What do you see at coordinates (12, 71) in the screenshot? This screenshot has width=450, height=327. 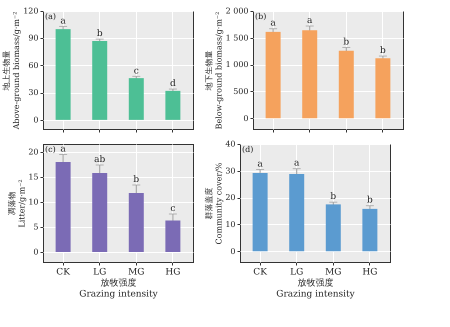 I see `y-axis-title: 地上生物量 Above-ground biomass/g·m⁻²` at bounding box center [12, 71].